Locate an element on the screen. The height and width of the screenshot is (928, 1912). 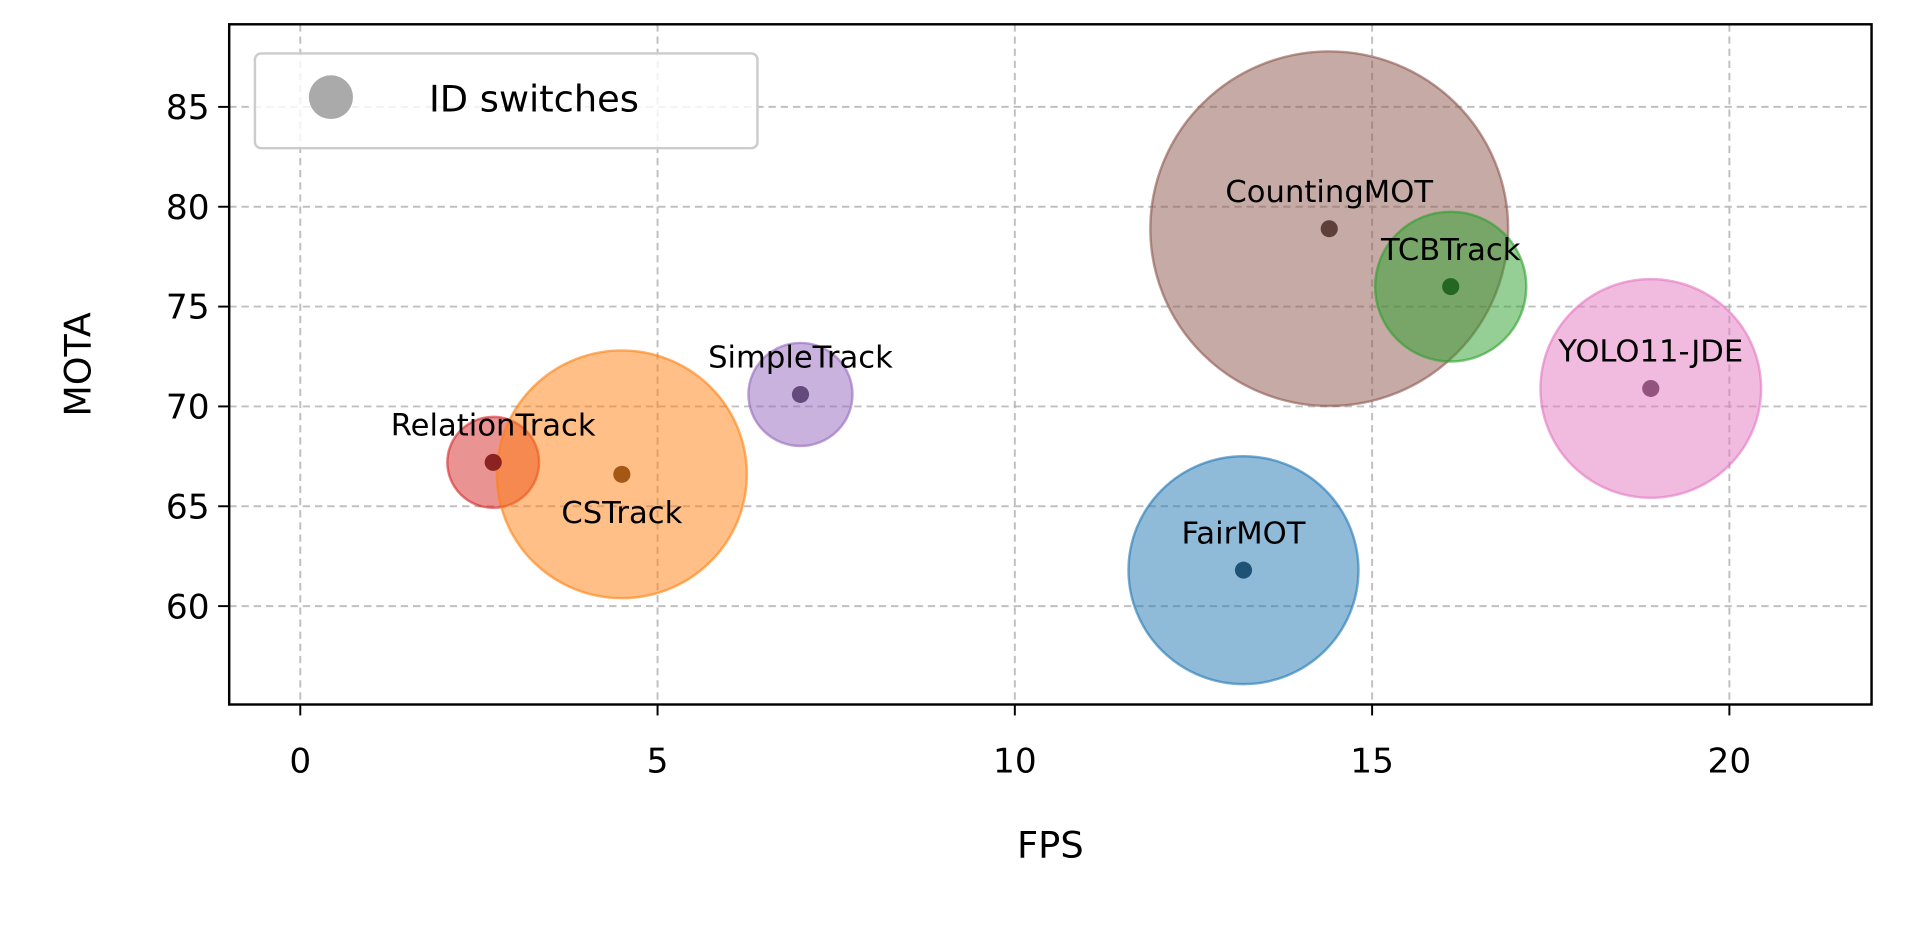
y-axis-label: MOTA is located at coordinates (78, 364).